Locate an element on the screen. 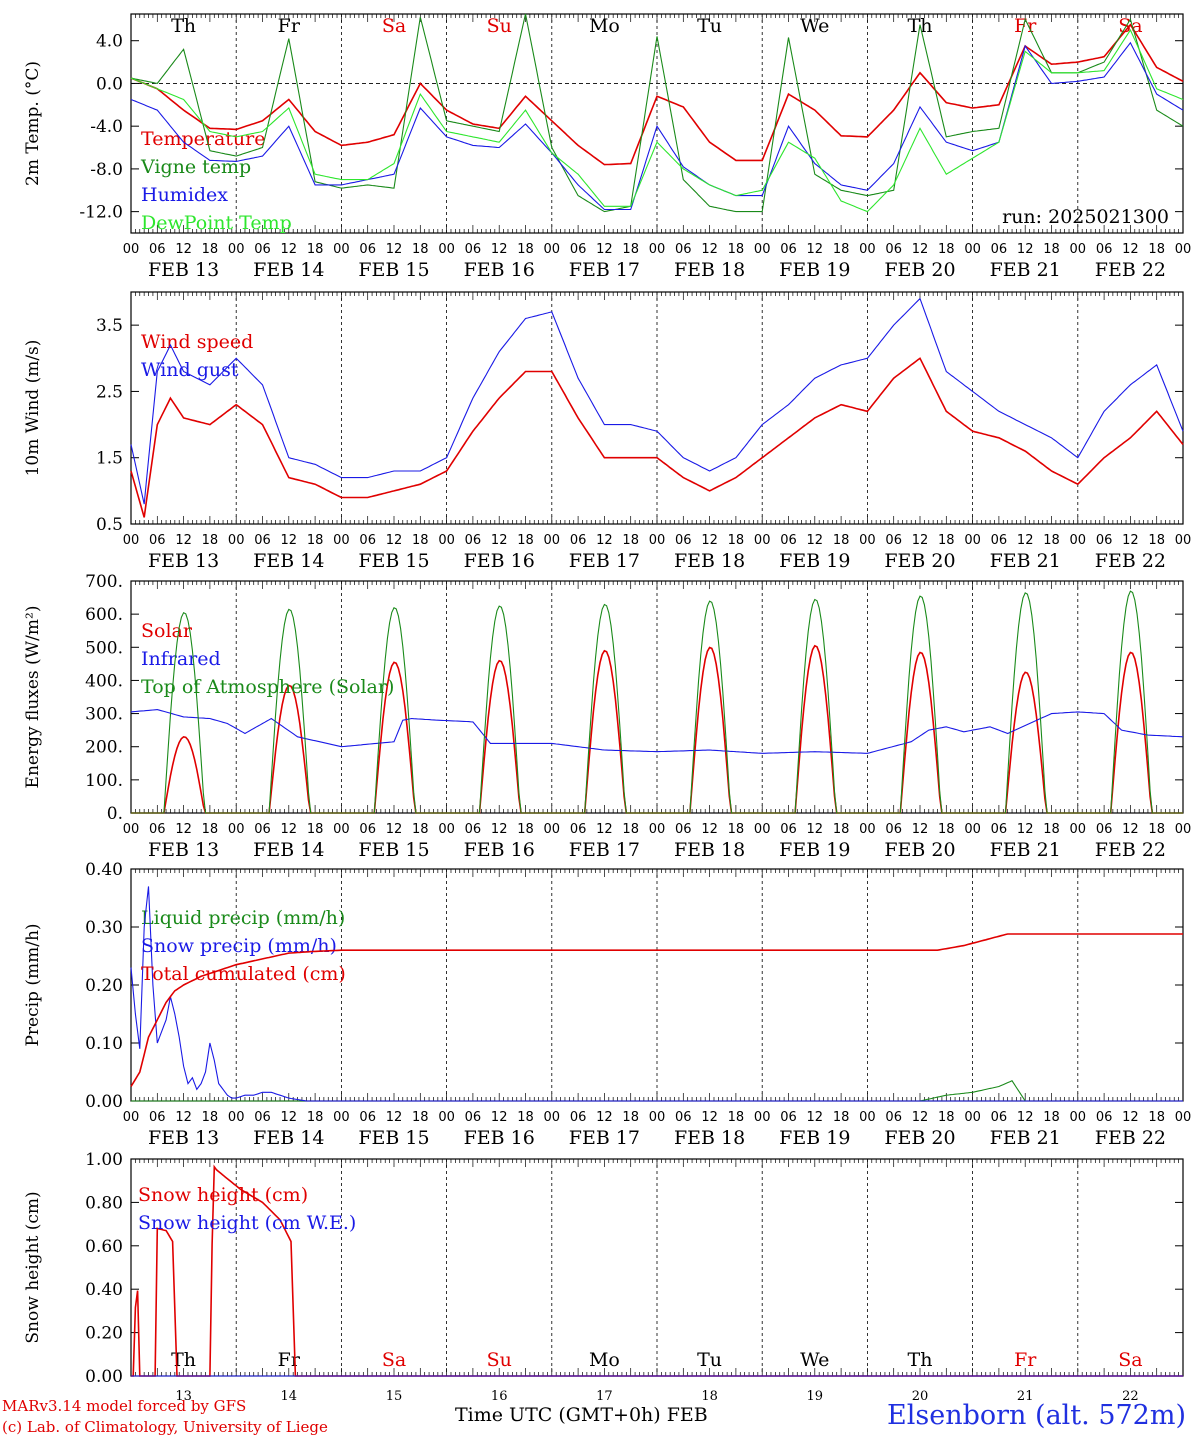 This screenshot has width=1194, height=1440. y-tick-label: 700. is located at coordinates (104, 582).